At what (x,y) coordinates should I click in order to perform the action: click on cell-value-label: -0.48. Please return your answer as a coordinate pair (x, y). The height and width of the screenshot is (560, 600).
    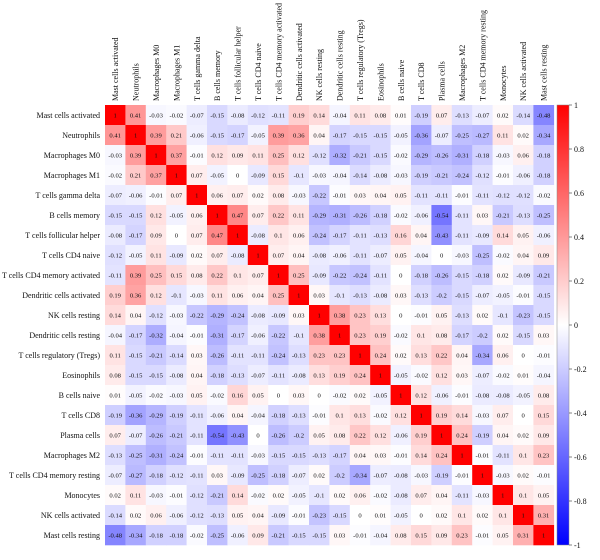
    Looking at the image, I should click on (115, 536).